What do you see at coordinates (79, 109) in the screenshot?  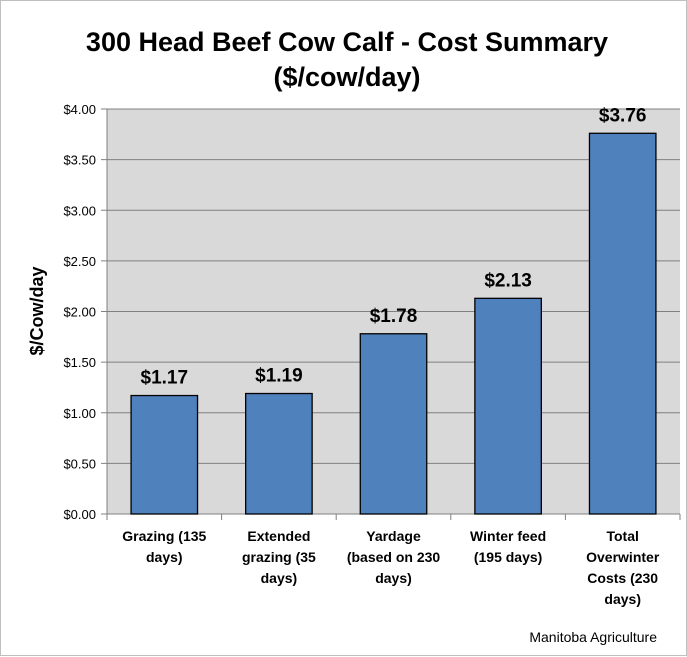 I see `y-tick-label: $4.00` at bounding box center [79, 109].